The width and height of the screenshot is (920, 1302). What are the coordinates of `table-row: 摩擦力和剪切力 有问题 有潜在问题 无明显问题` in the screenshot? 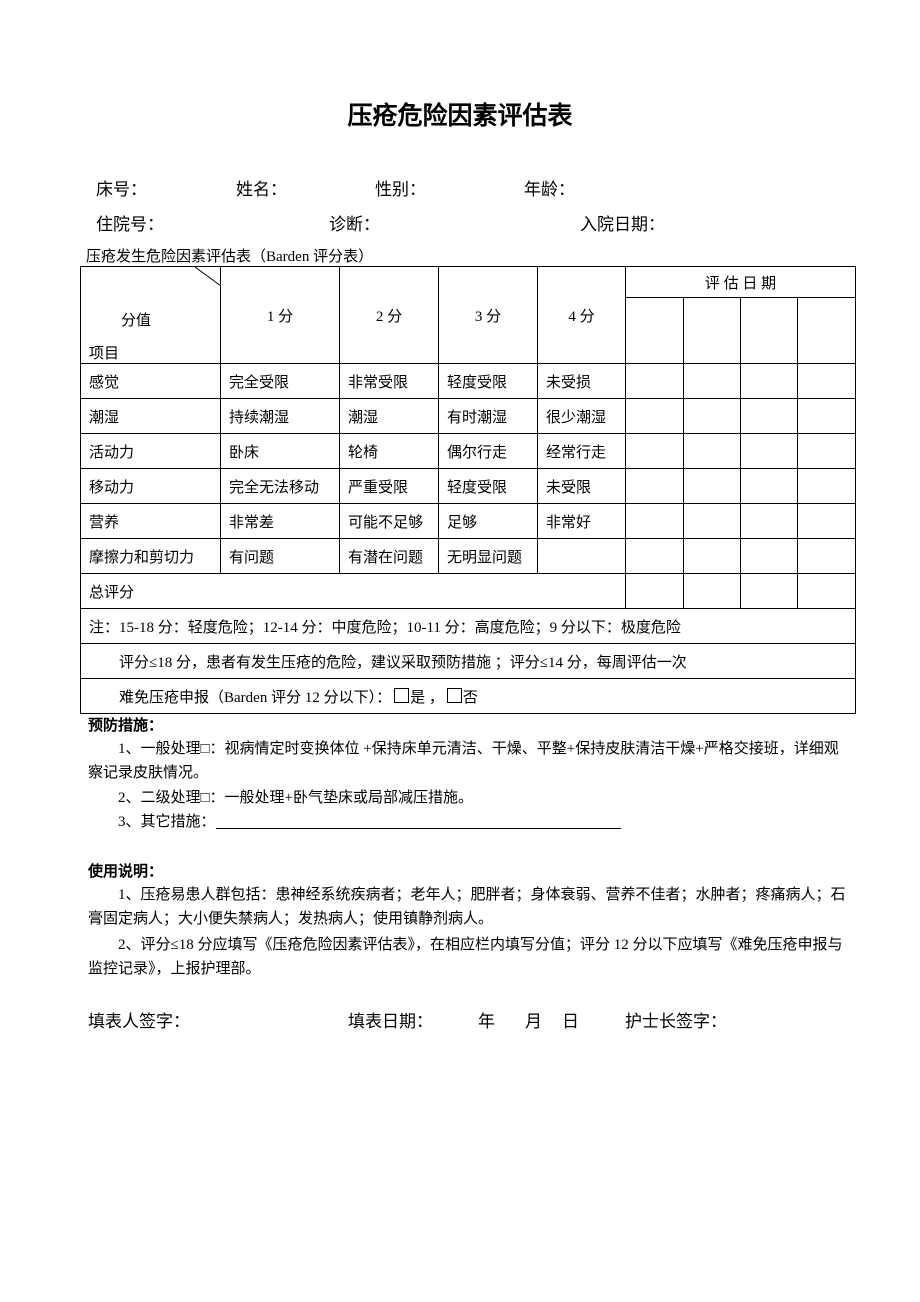 It's located at (468, 556).